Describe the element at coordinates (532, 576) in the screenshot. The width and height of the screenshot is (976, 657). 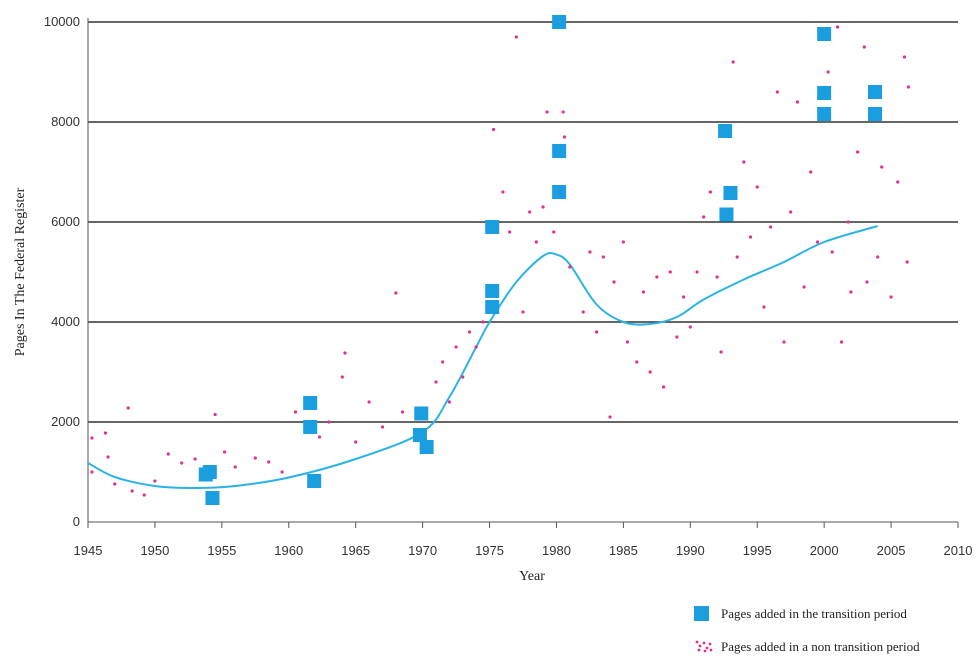
I see `x-axis-title: Year` at that location.